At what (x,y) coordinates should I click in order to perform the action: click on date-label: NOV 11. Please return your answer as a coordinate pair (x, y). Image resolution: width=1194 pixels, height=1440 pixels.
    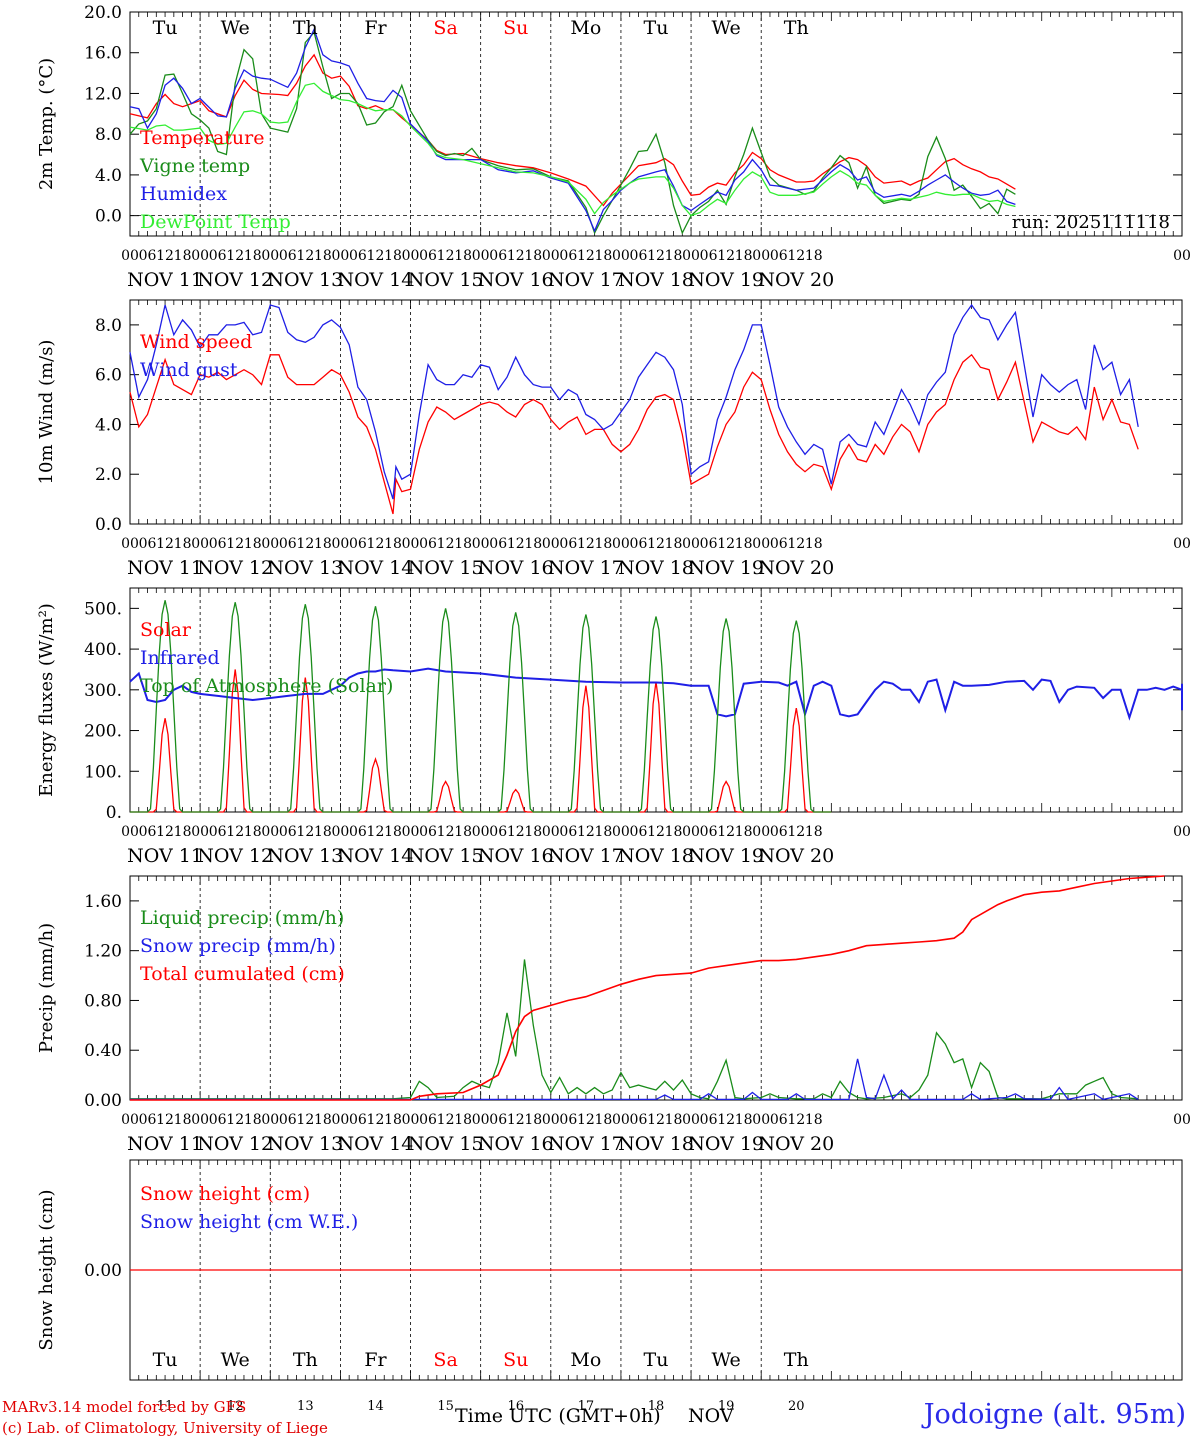
    Looking at the image, I should click on (165, 1144).